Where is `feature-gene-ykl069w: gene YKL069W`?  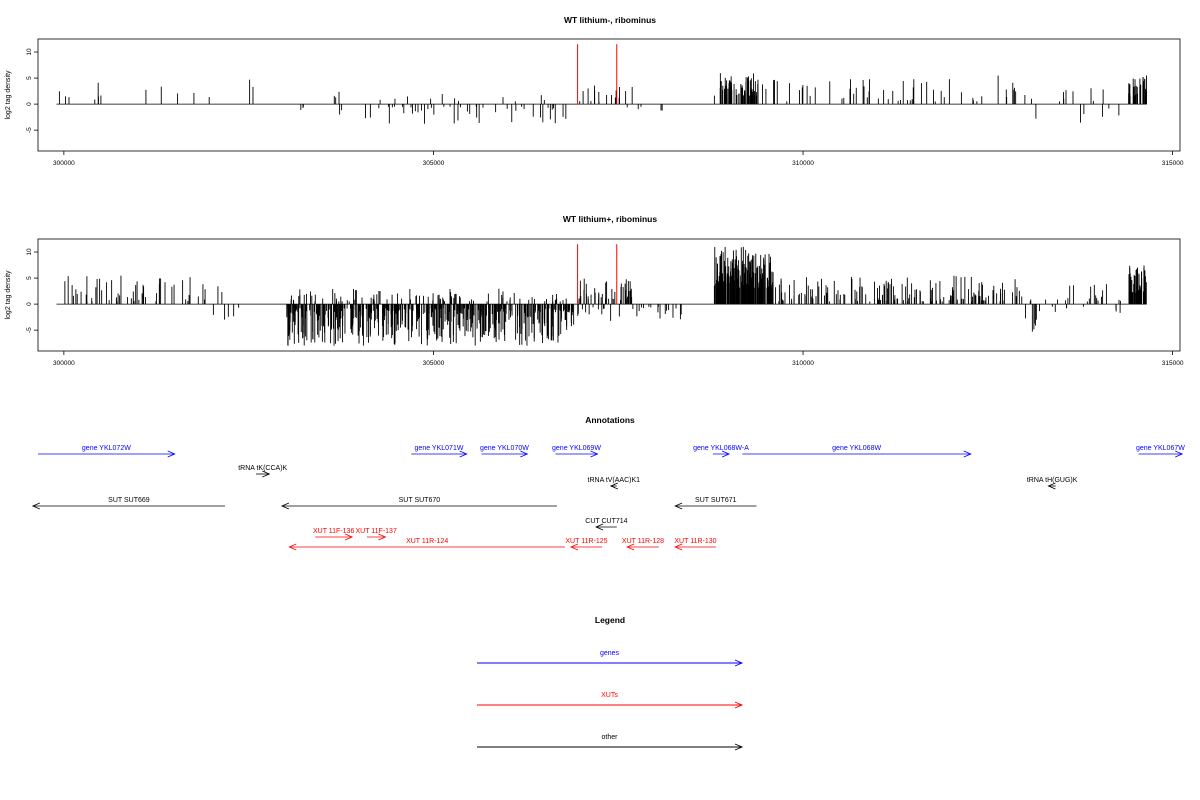
feature-gene-ykl069w: gene YKL069W is located at coordinates (576, 451).